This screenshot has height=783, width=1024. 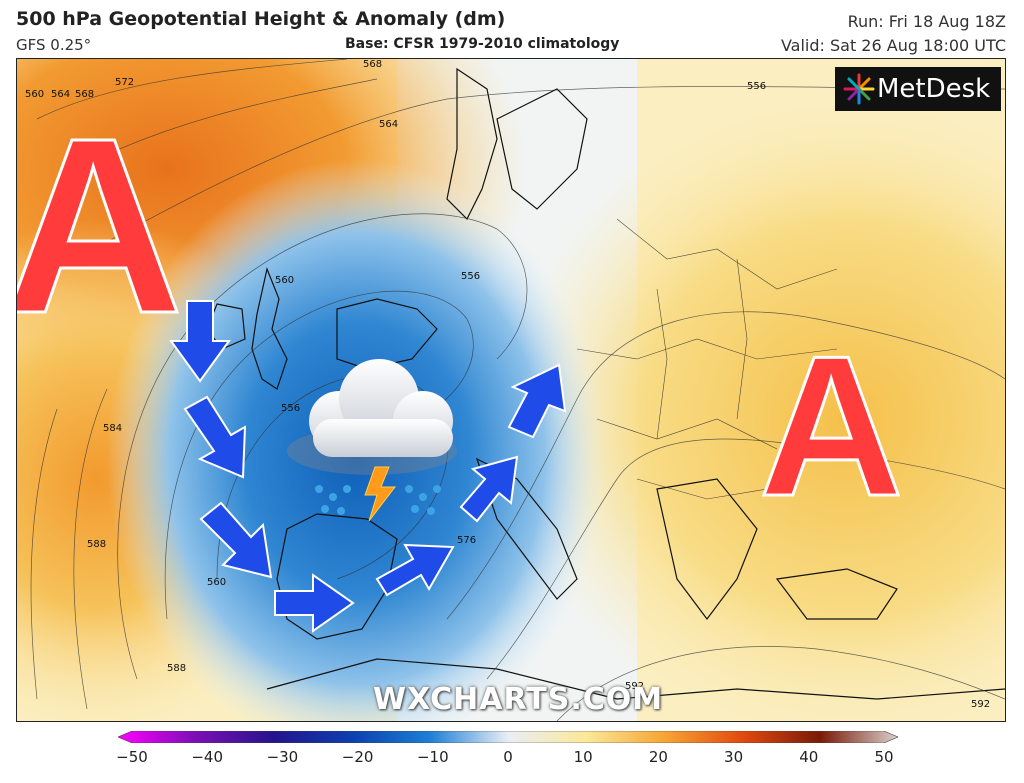 What do you see at coordinates (380, 494) in the screenshot?
I see `lightning-icon` at bounding box center [380, 494].